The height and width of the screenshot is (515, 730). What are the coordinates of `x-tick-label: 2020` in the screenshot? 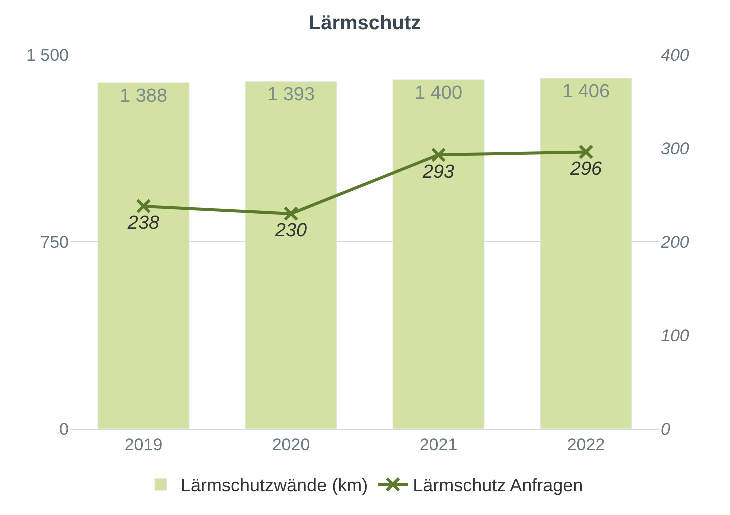 It's located at (291, 444).